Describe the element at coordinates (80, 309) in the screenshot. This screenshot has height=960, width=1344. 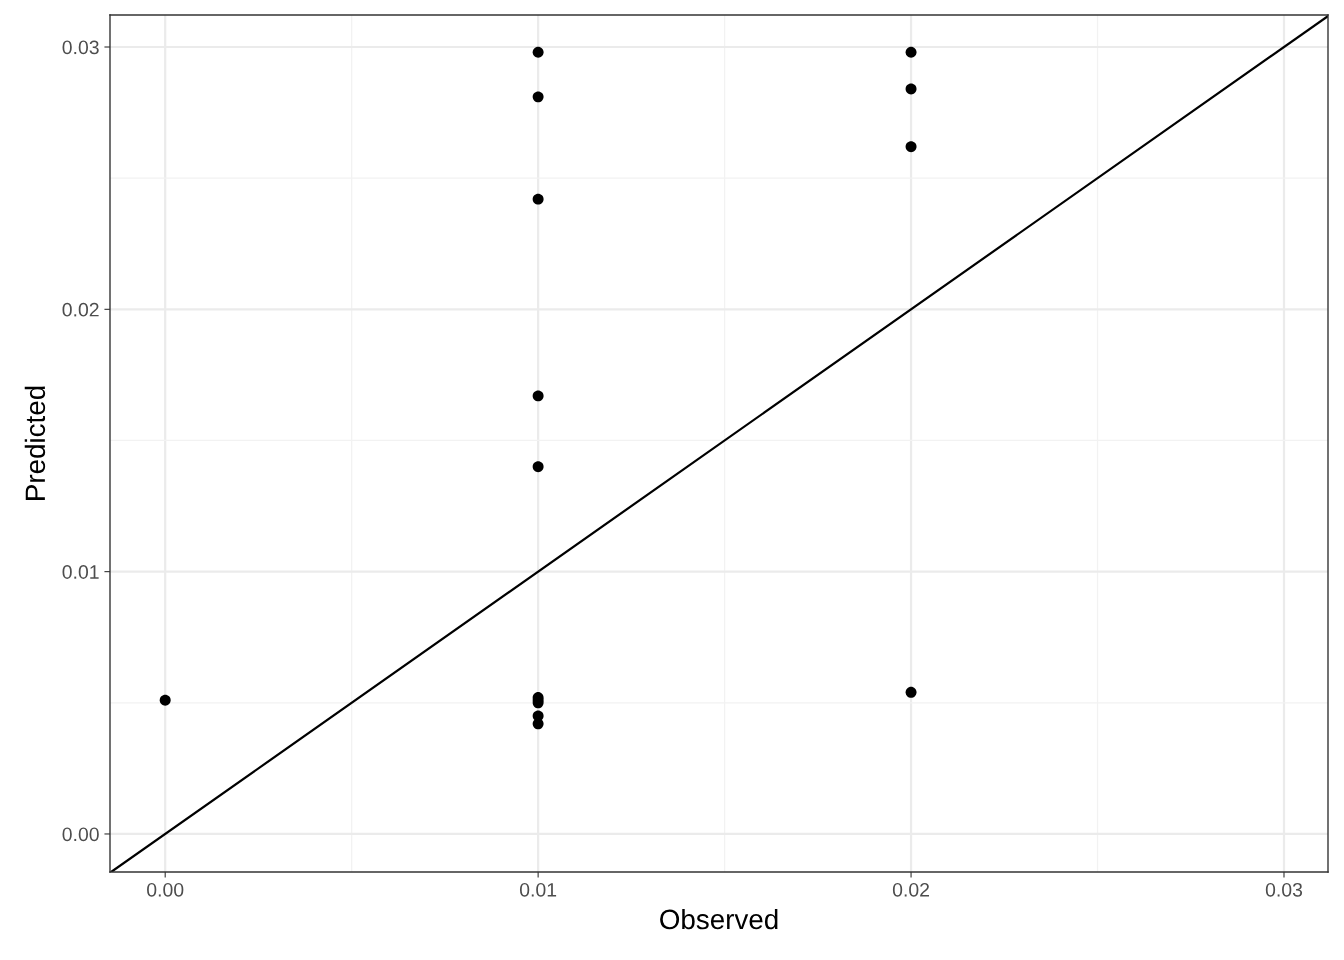
I see `y-tick-label: 0.02` at that location.